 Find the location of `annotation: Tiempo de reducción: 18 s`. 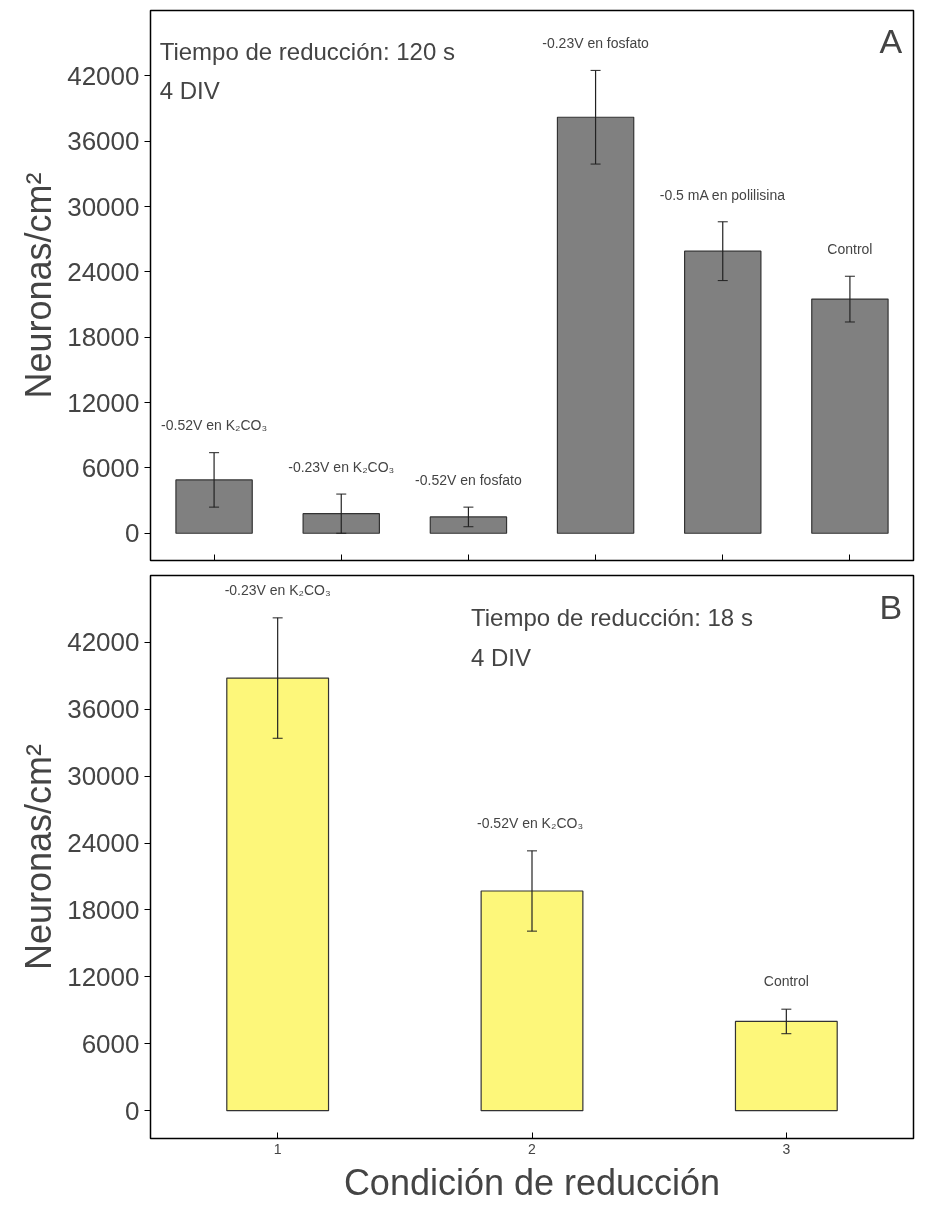

annotation: Tiempo de reducción: 18 s is located at coordinates (611, 618).